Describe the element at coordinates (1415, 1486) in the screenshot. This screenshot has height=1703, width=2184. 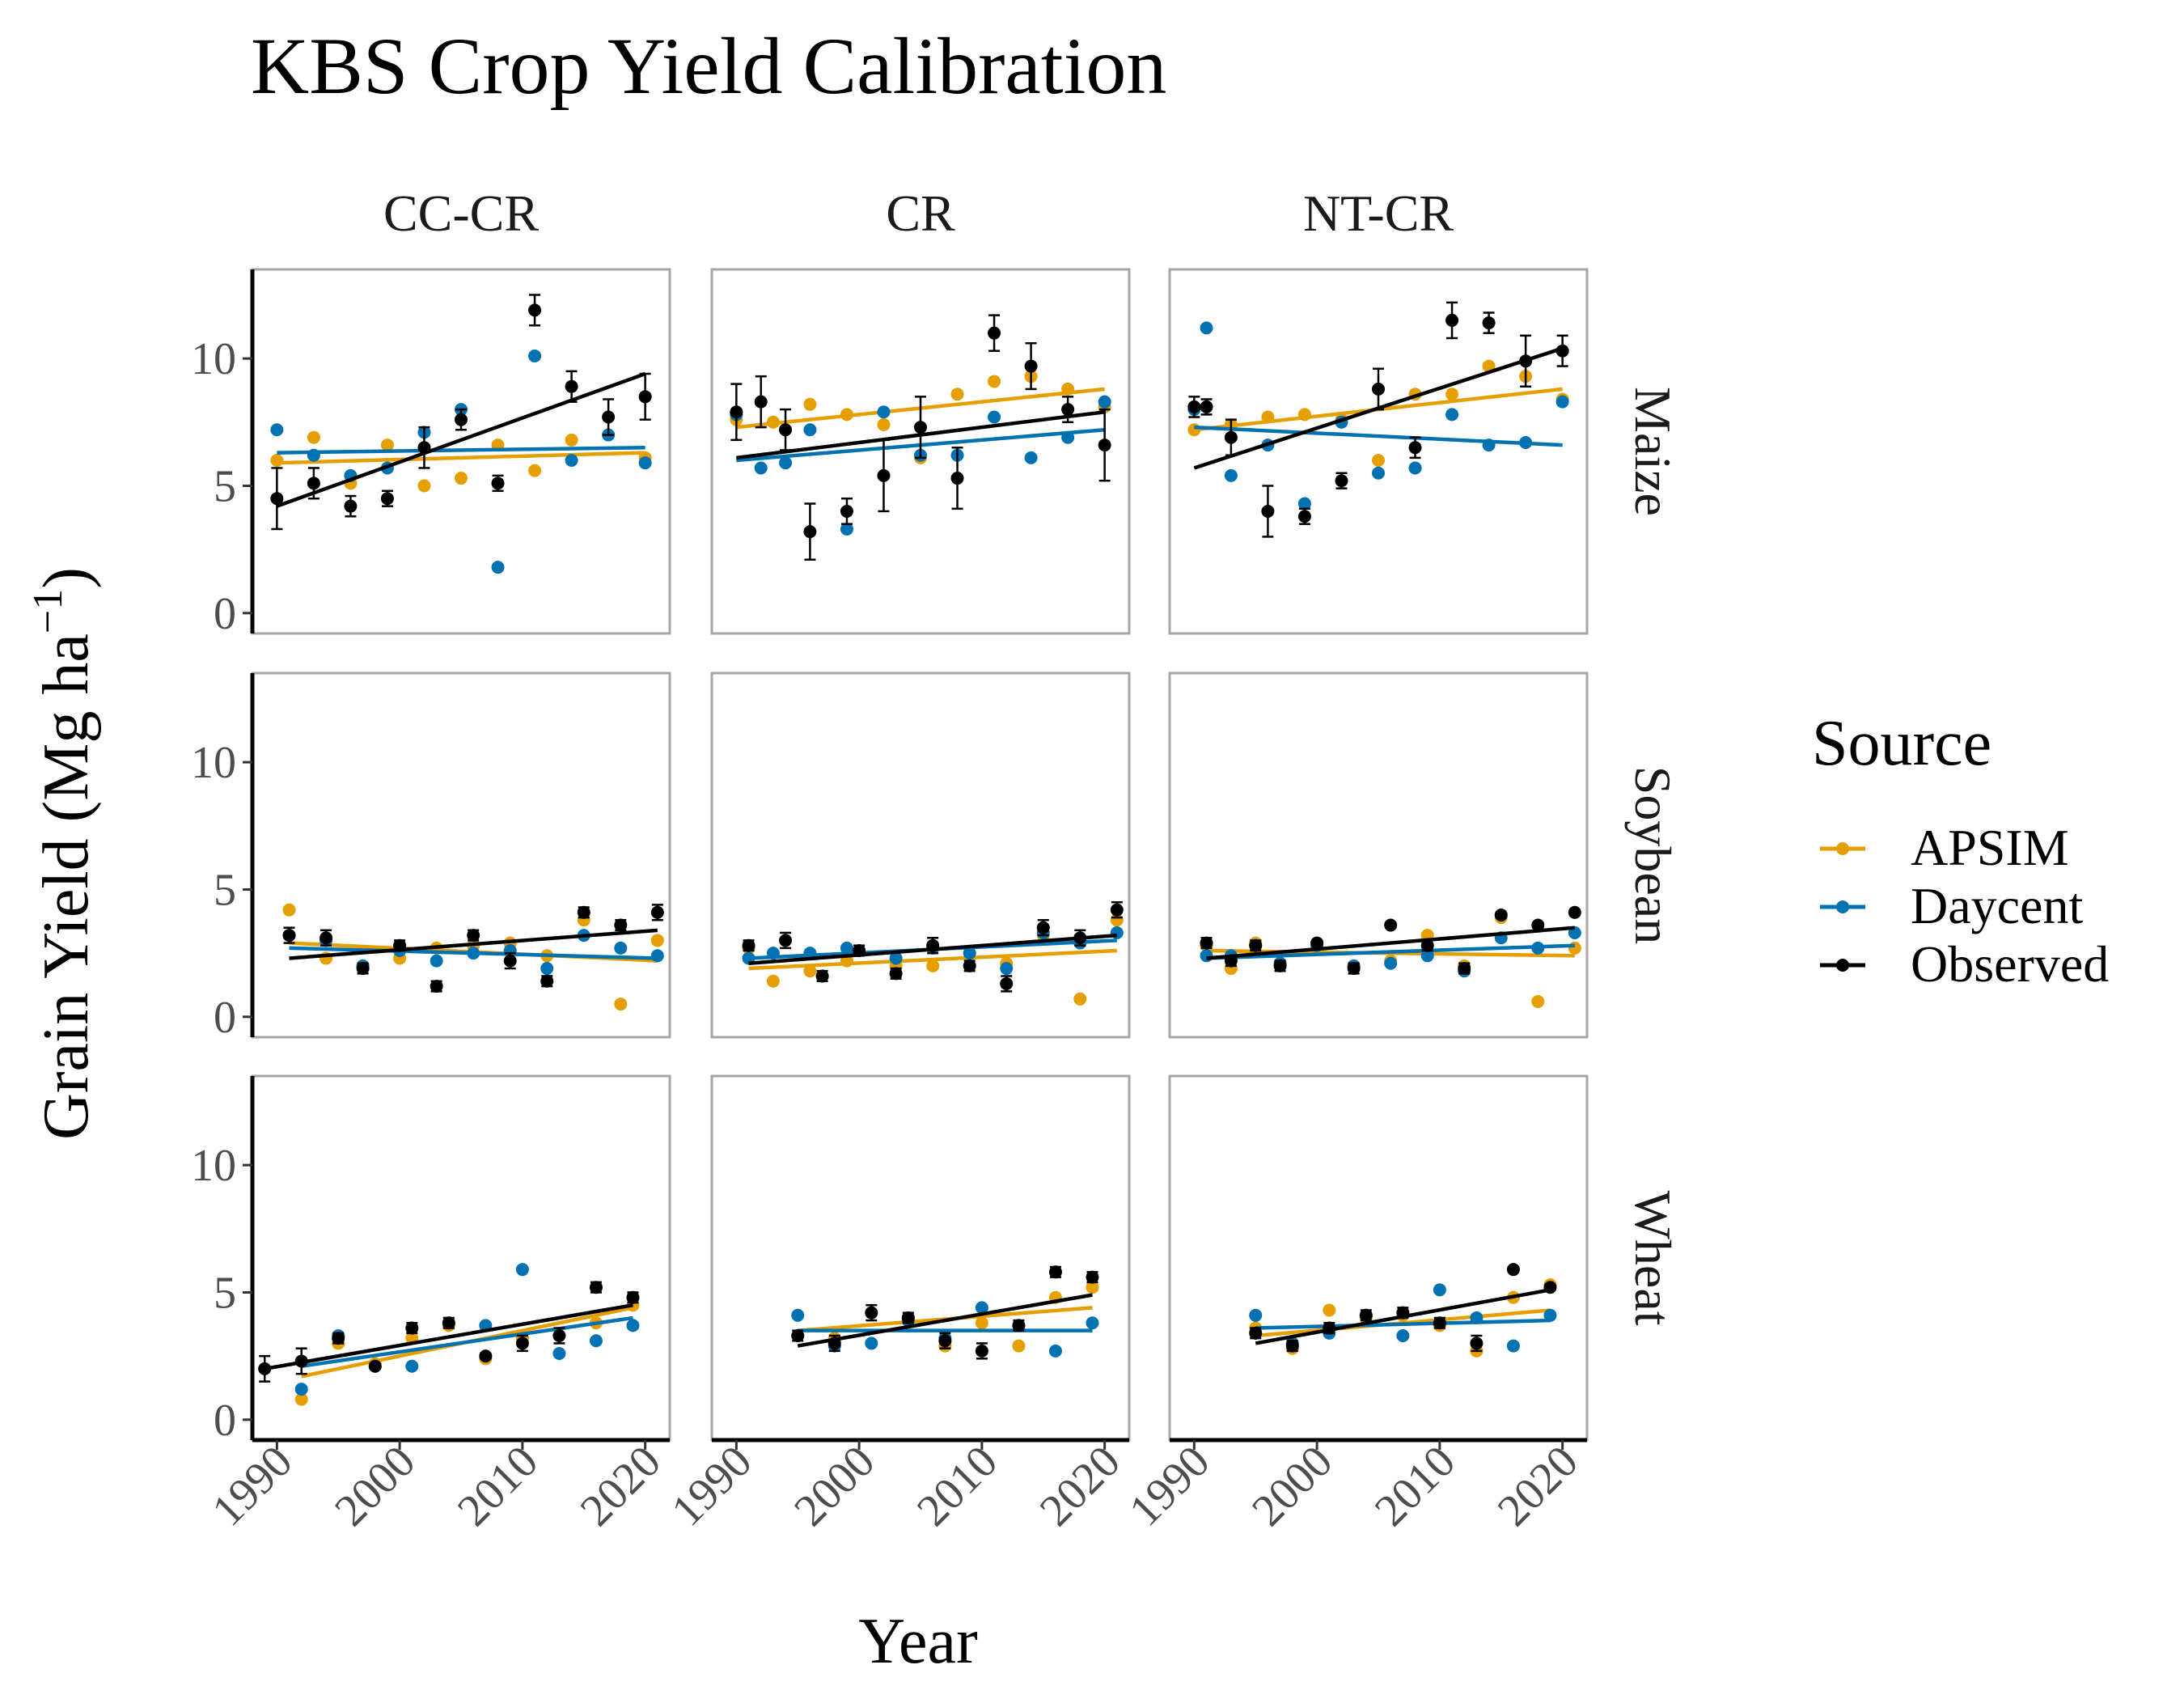
I see `x-tick-label: 2010` at that location.